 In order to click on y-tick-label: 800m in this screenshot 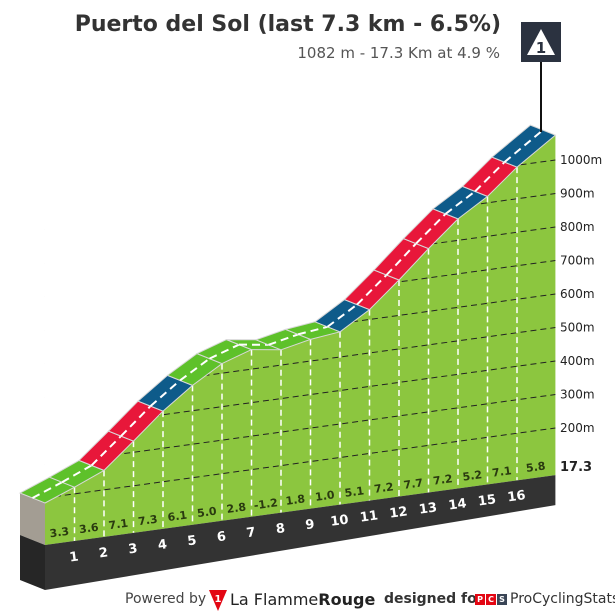, I will do `click(577, 227)`.